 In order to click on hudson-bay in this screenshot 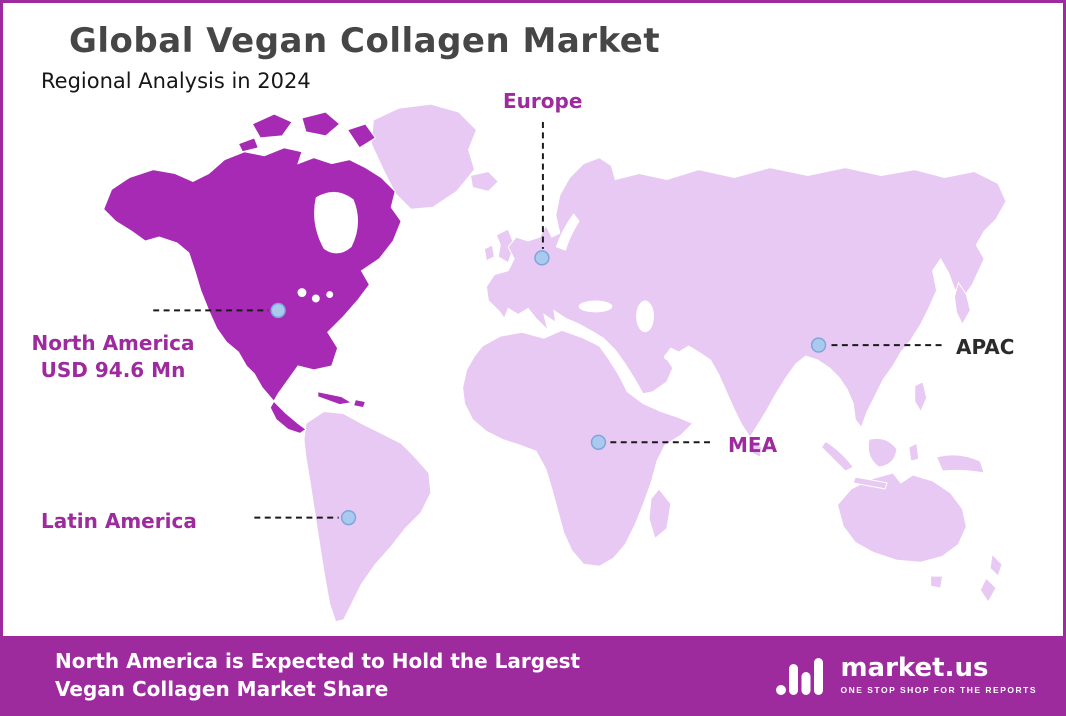, I will do `click(336, 222)`.